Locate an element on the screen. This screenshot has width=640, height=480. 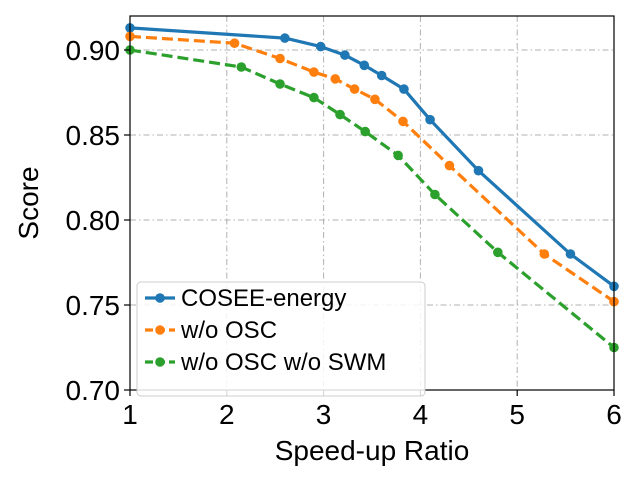
y-tick-label: 0.75 is located at coordinates (93, 305).